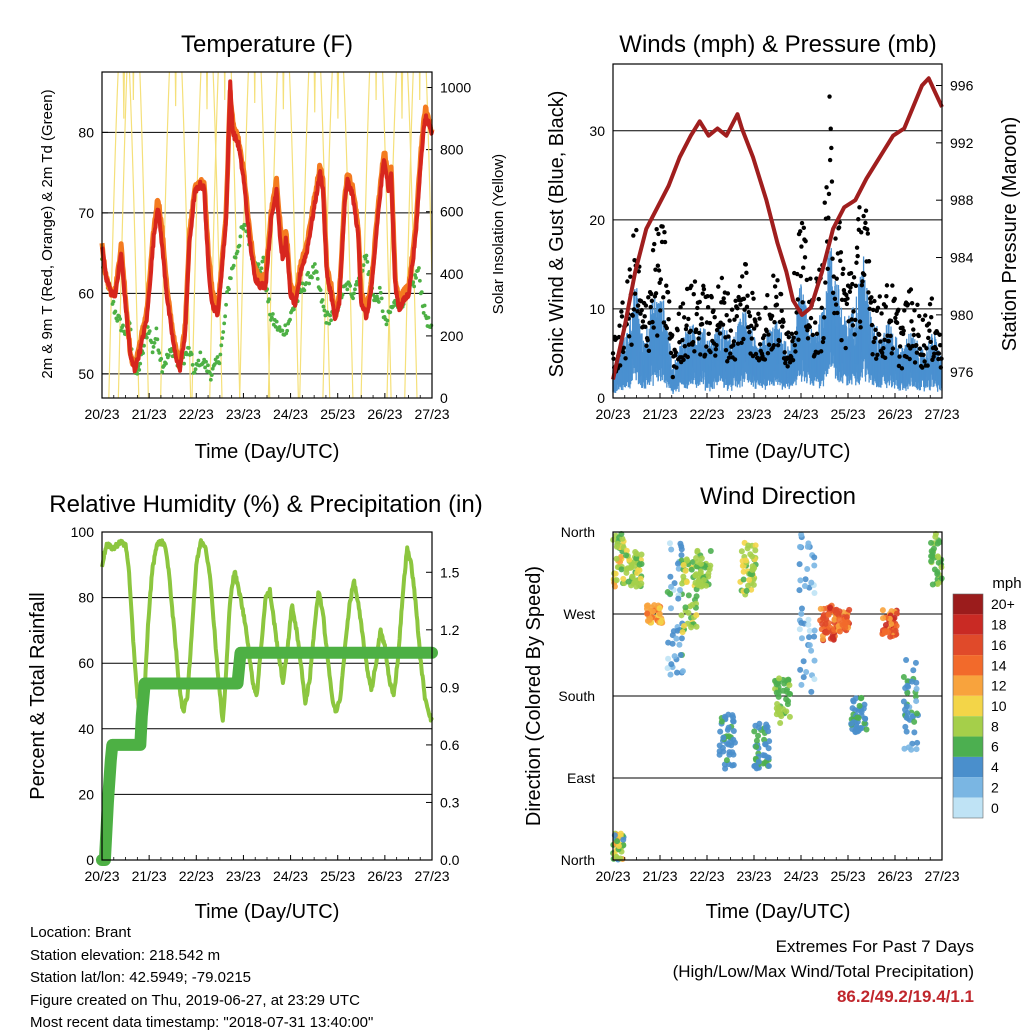 This screenshot has height=1035, width=1024. Describe the element at coordinates (402, 235) in the screenshot. I see `solar-curve` at that location.